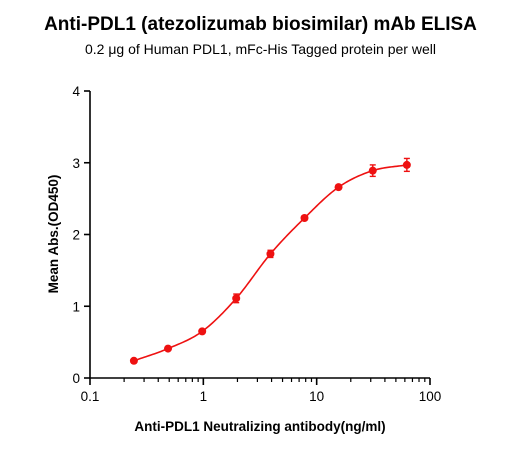 The image size is (521, 454). I want to click on x-axis-label: Anti-PDL1 Neutralizing antibody(ng/ml), so click(259, 426).